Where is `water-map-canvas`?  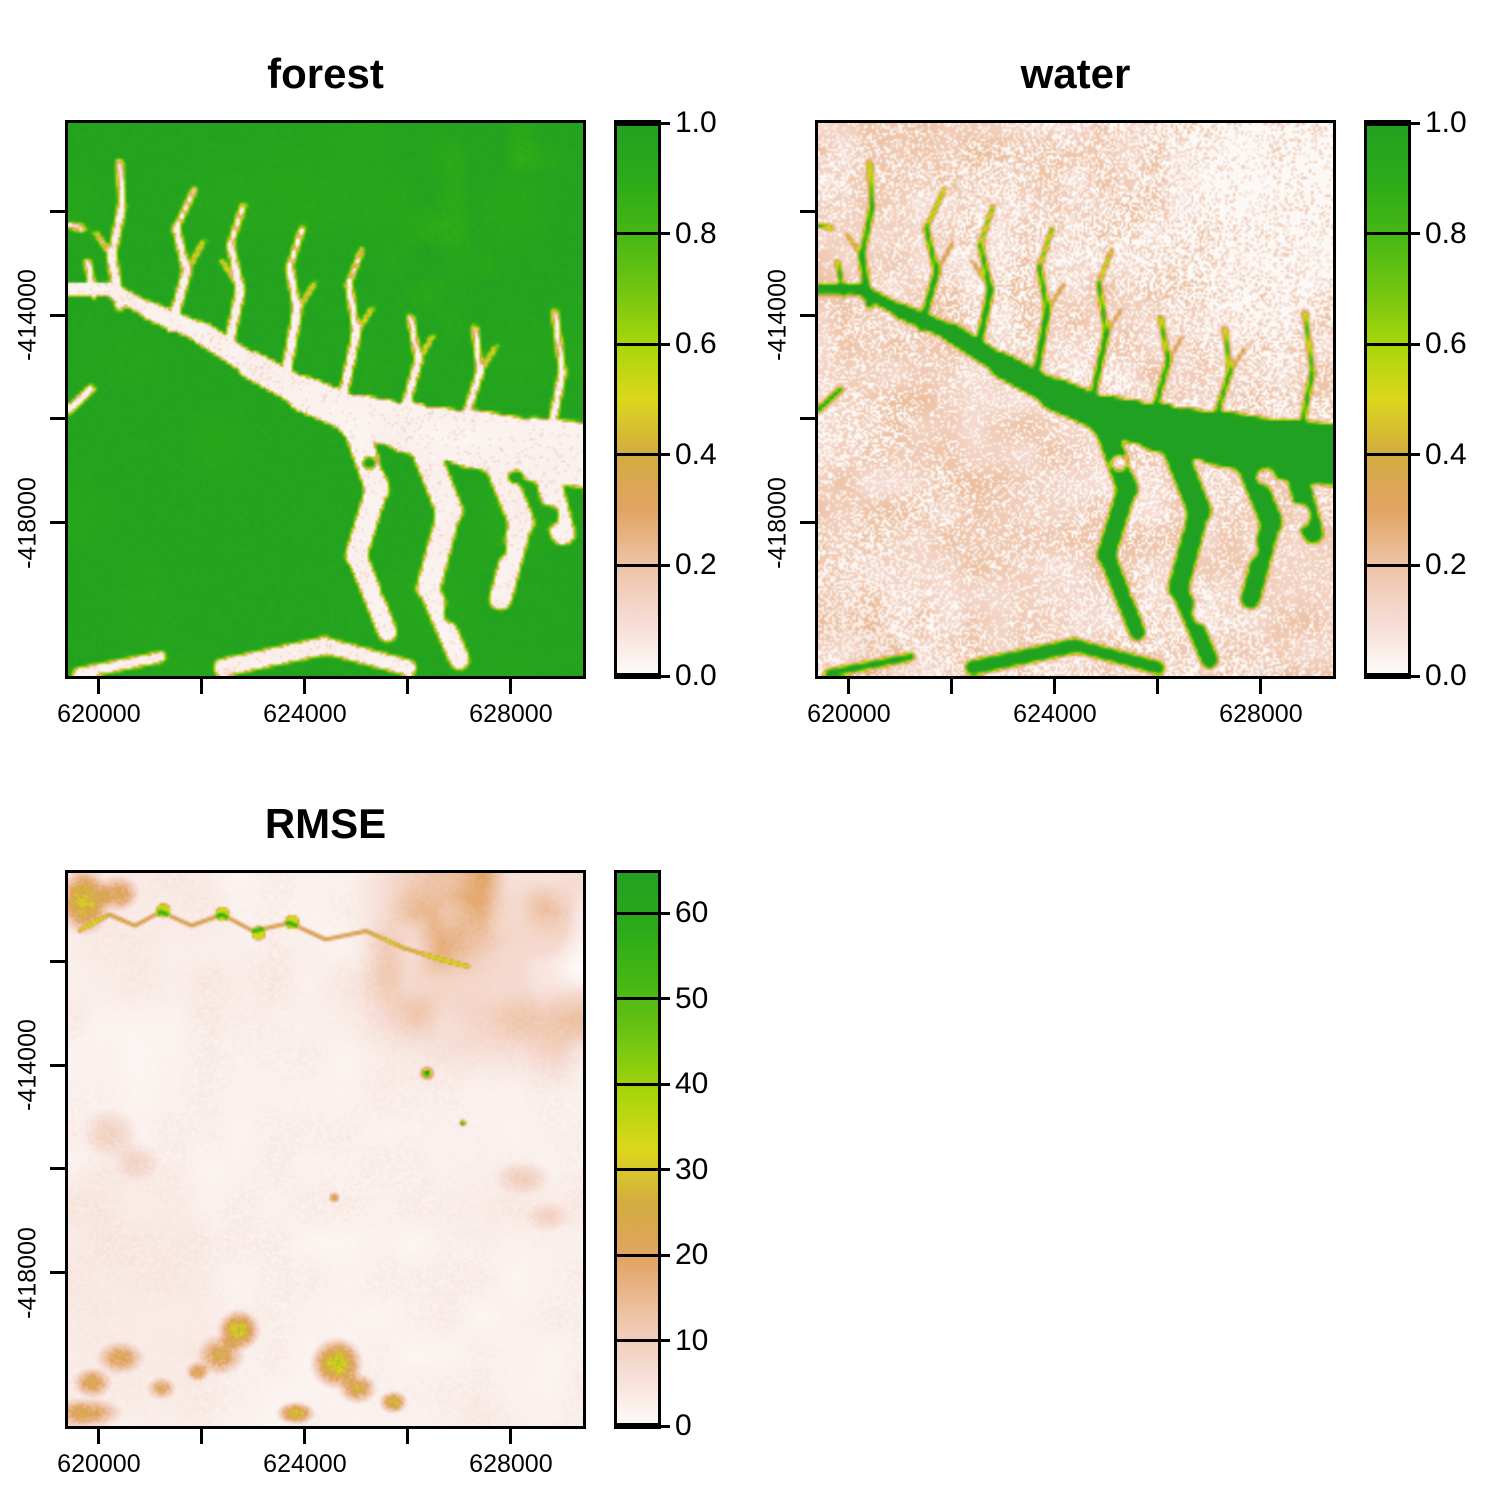
water-map-canvas is located at coordinates (1075, 399).